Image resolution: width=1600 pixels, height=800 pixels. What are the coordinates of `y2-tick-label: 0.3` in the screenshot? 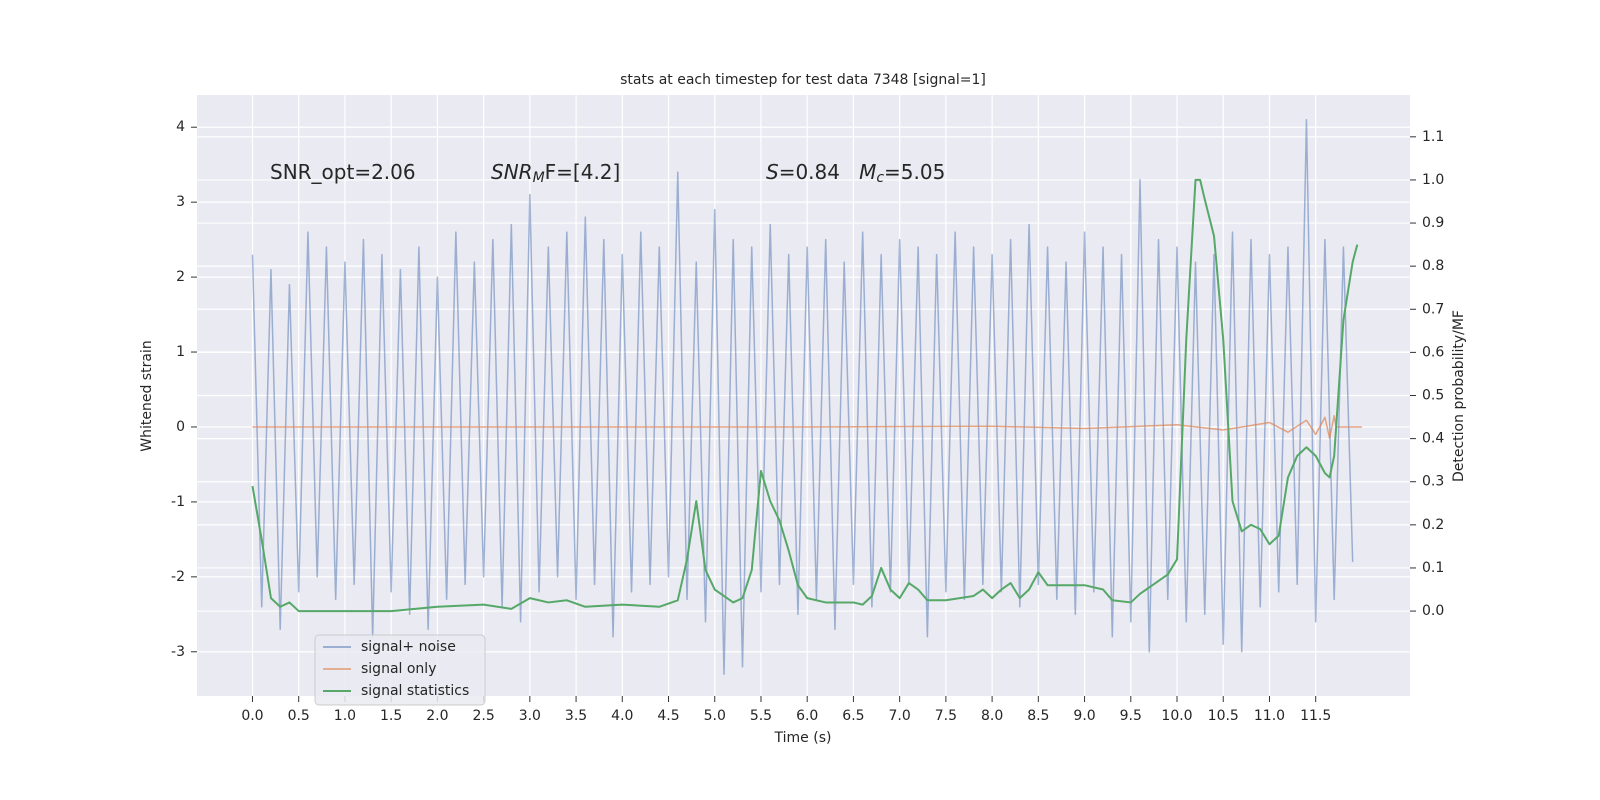 It's located at (1433, 482).